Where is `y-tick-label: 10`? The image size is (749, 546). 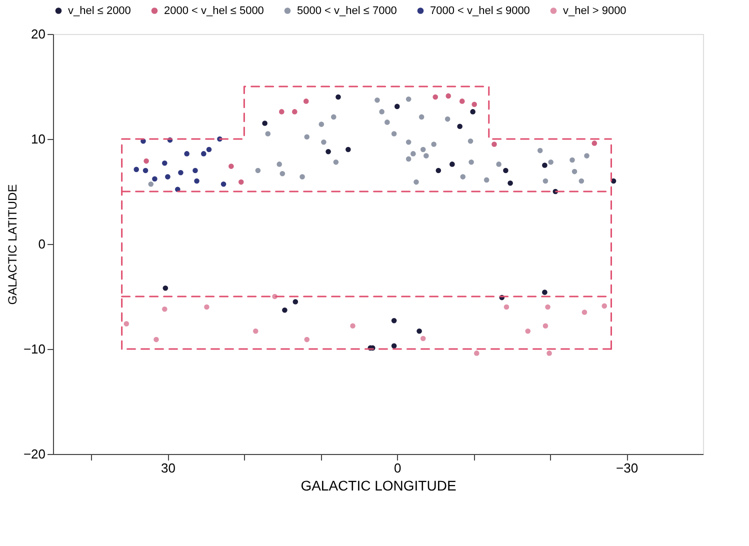
y-tick-label: 10 is located at coordinates (38, 139).